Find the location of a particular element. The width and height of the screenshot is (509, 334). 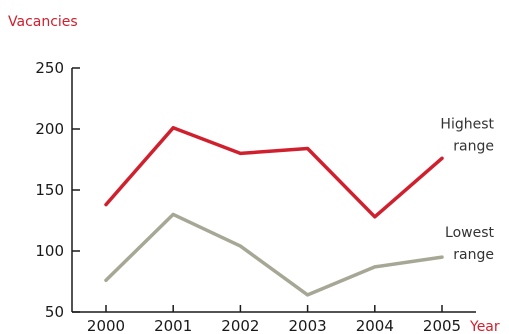

x-axis-title: Year is located at coordinates (484, 326).